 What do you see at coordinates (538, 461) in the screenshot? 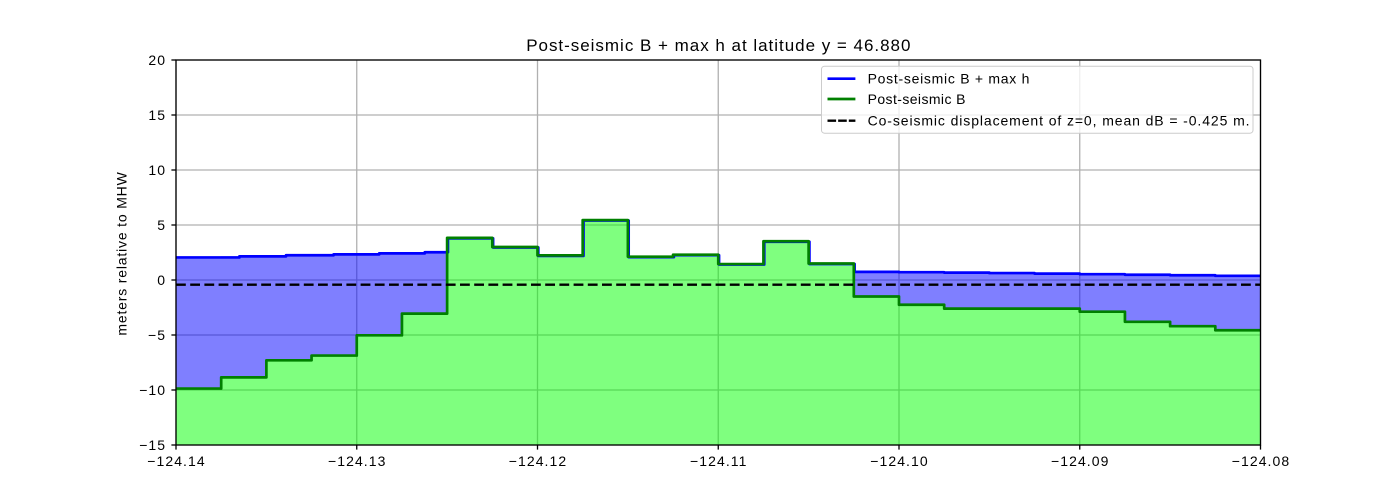
I see `svg-text: −124.12` at bounding box center [538, 461].